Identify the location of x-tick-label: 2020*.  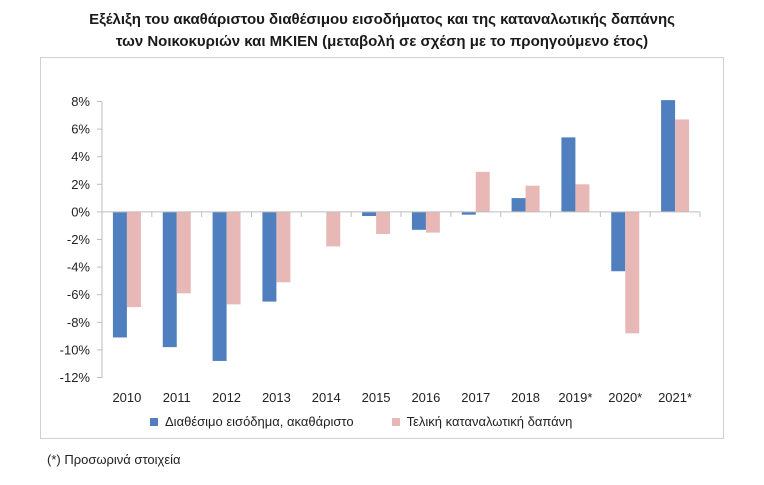
(625, 397).